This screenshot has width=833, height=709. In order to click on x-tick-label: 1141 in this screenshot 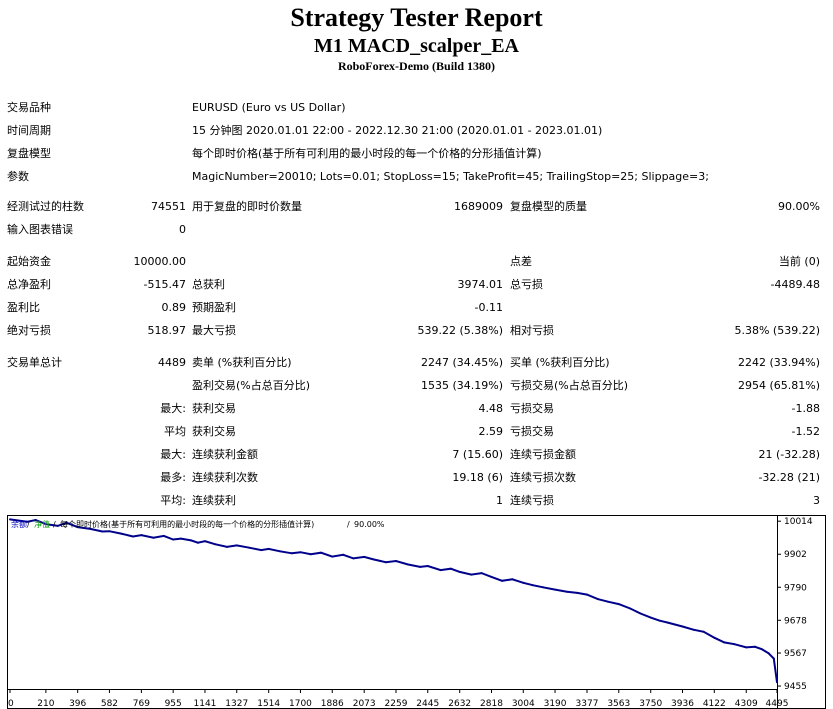, I will do `click(205, 704)`.